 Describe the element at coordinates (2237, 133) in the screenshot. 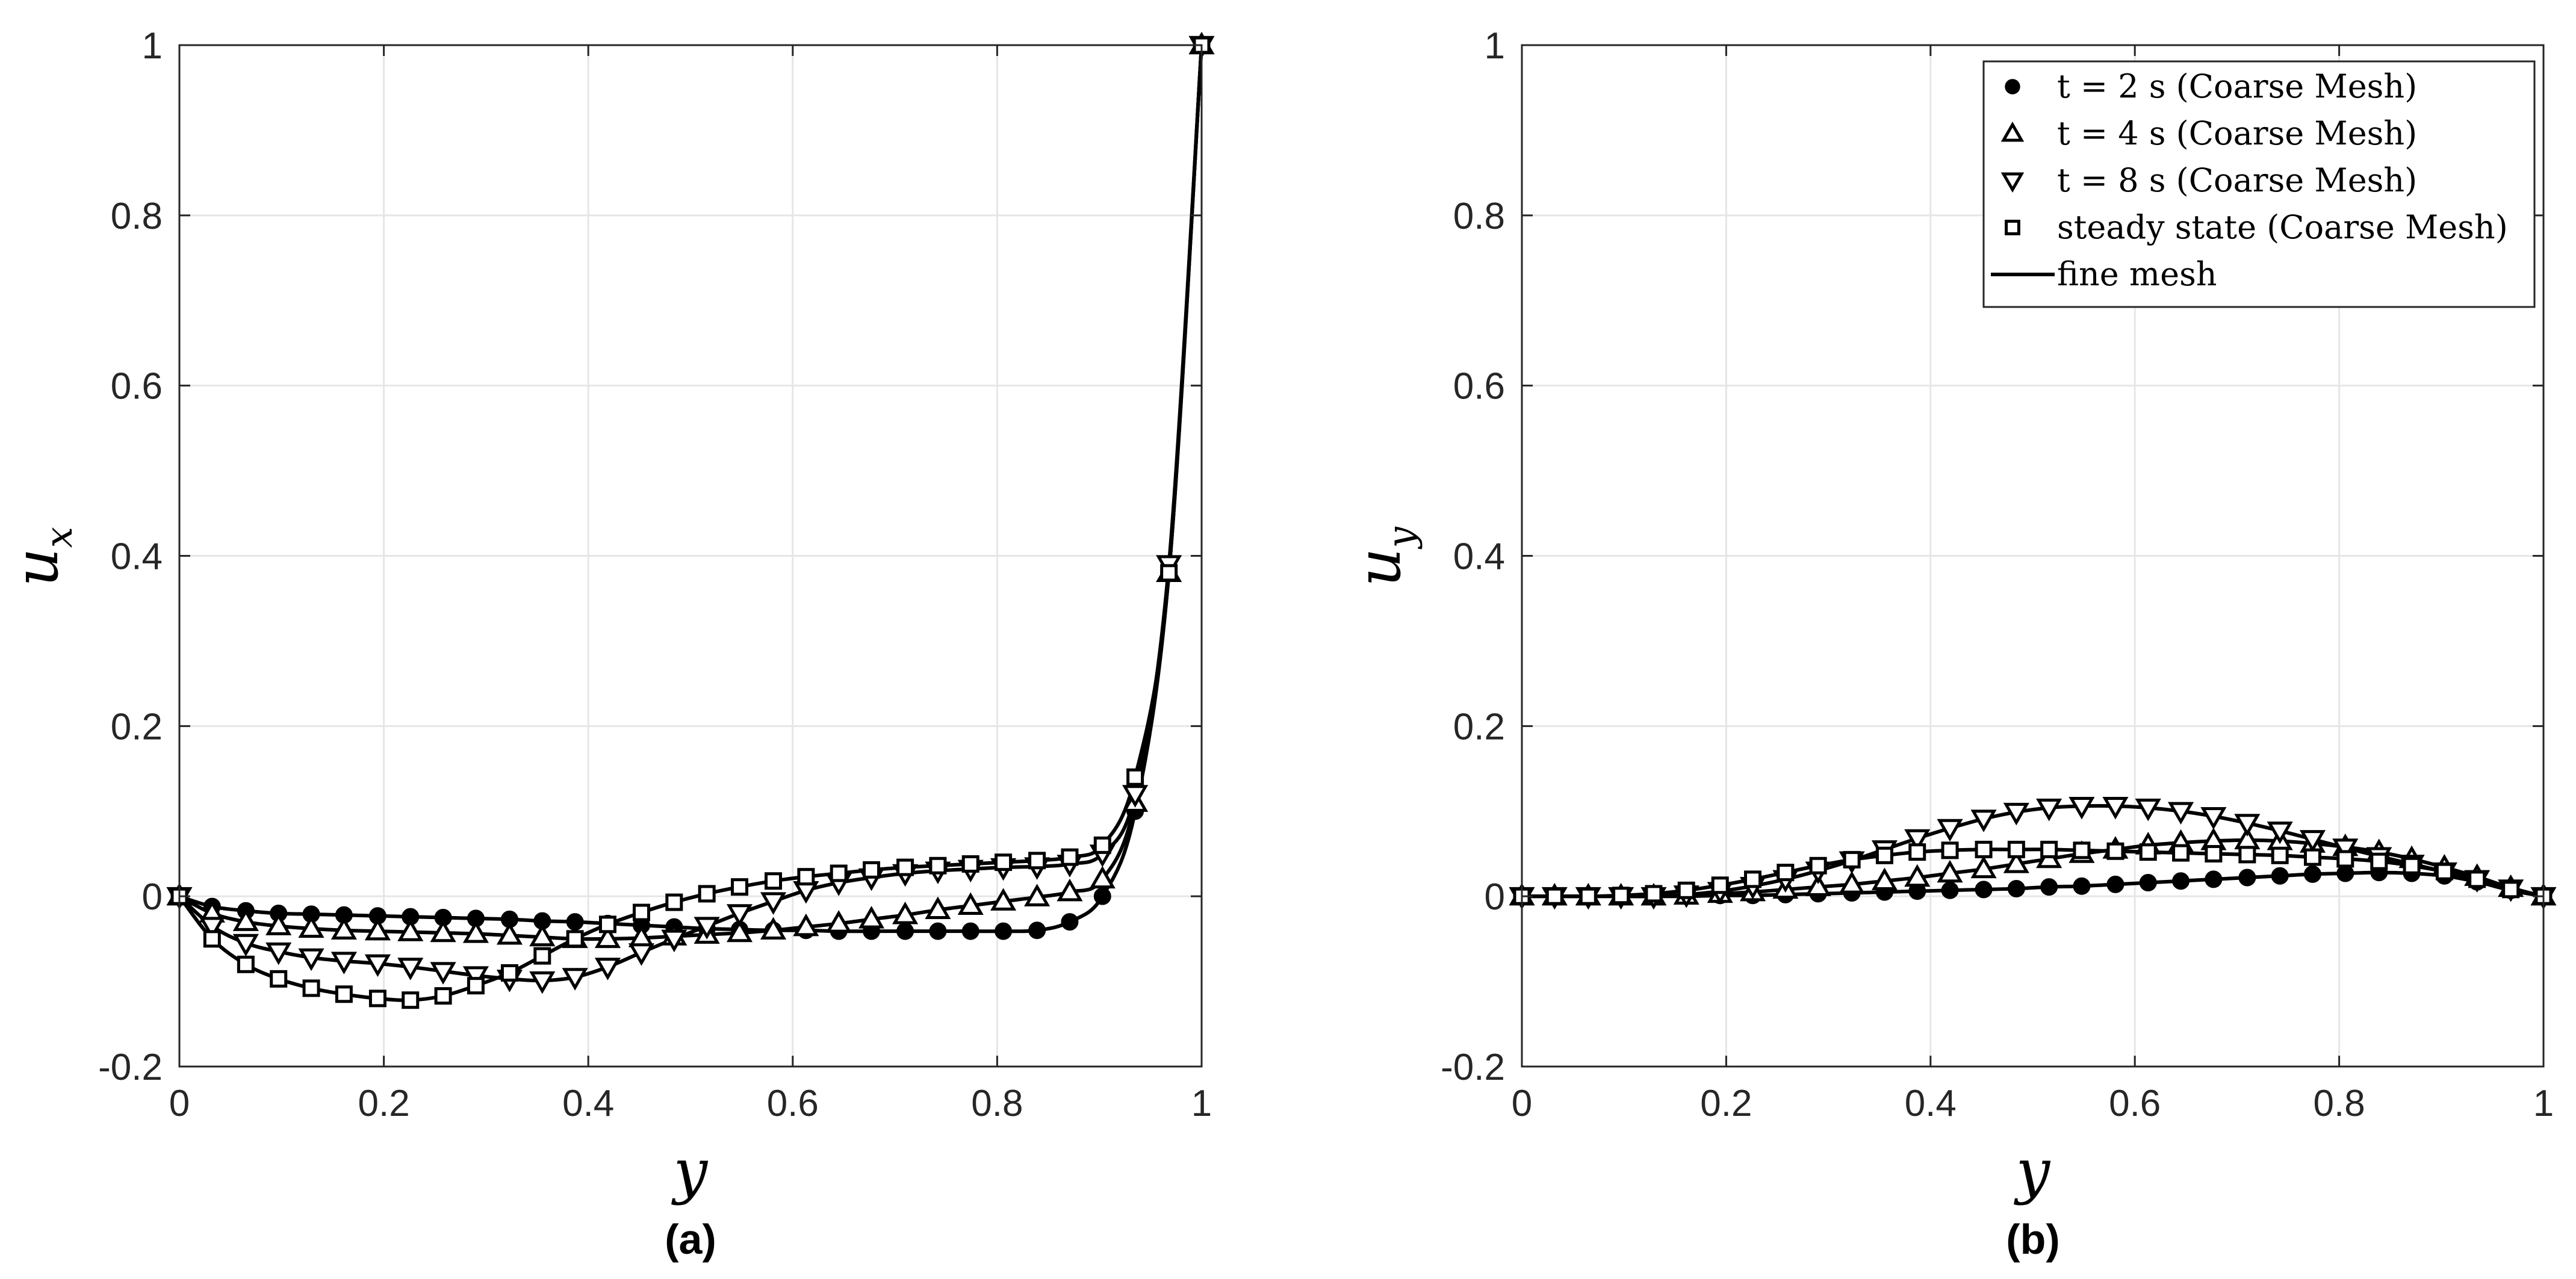

I see `legend-label: t = 4 s (Coarse Mesh)` at that location.